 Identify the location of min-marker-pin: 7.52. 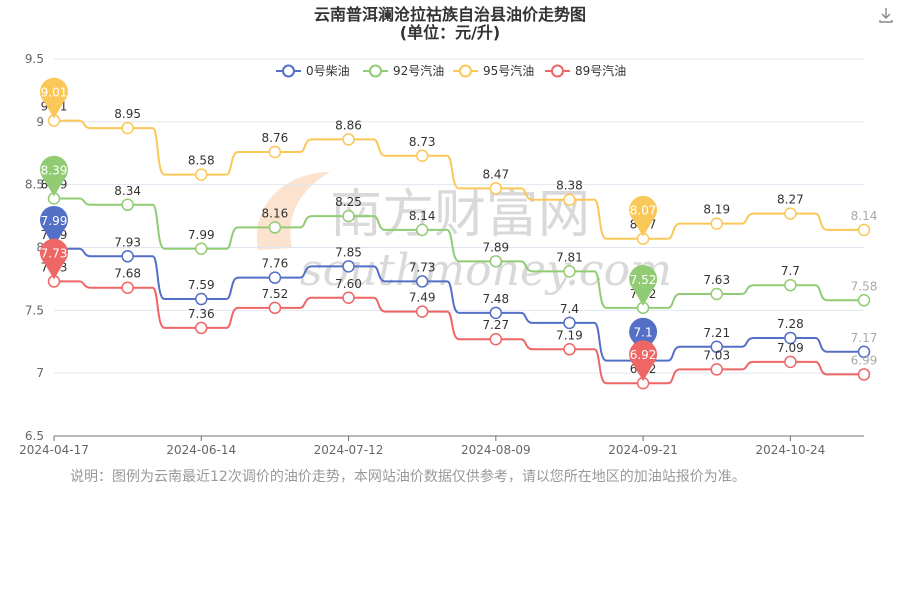
(643, 285).